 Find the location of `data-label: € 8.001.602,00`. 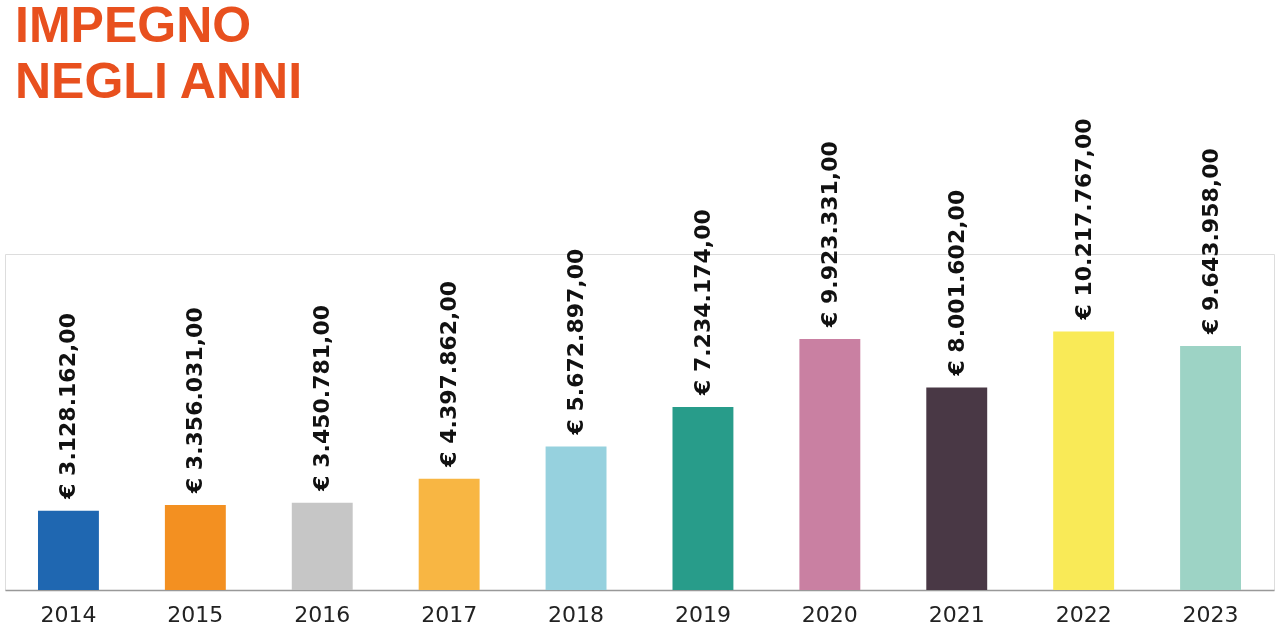

data-label: € 8.001.602,00 is located at coordinates (956, 283).